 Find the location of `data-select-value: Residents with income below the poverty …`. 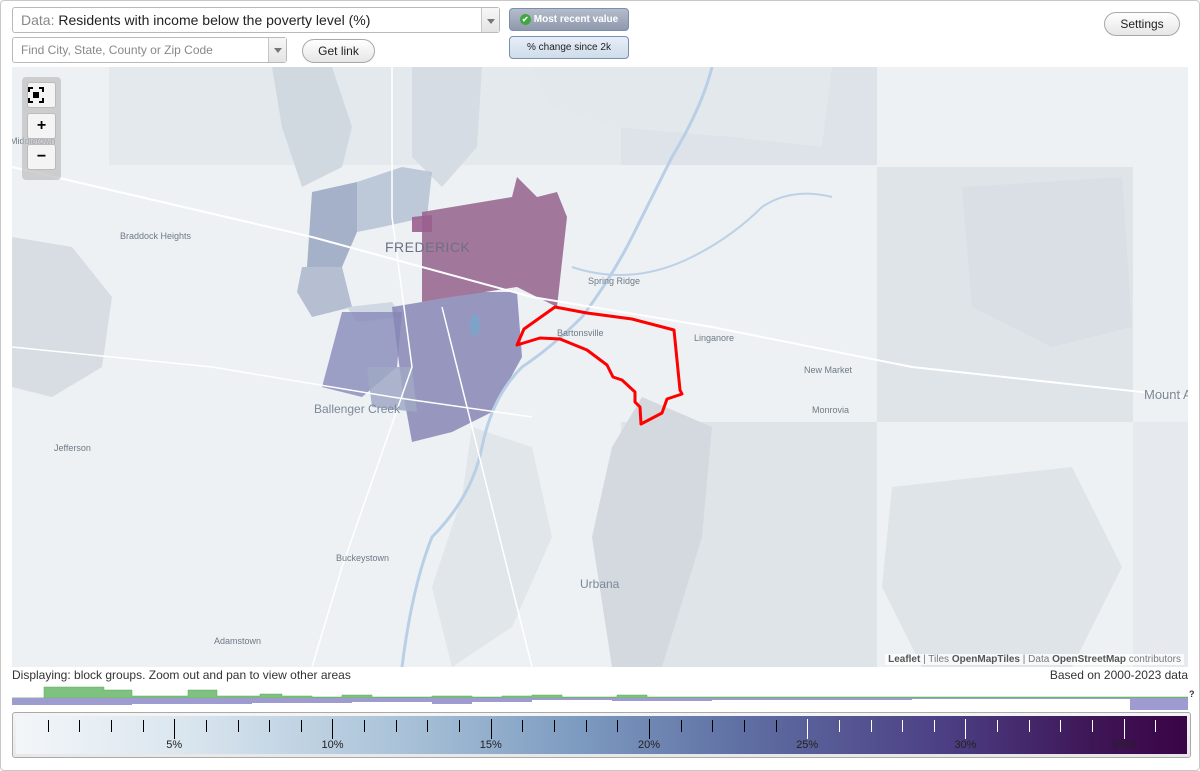

data-select-value: Residents with income below the poverty … is located at coordinates (214, 20).